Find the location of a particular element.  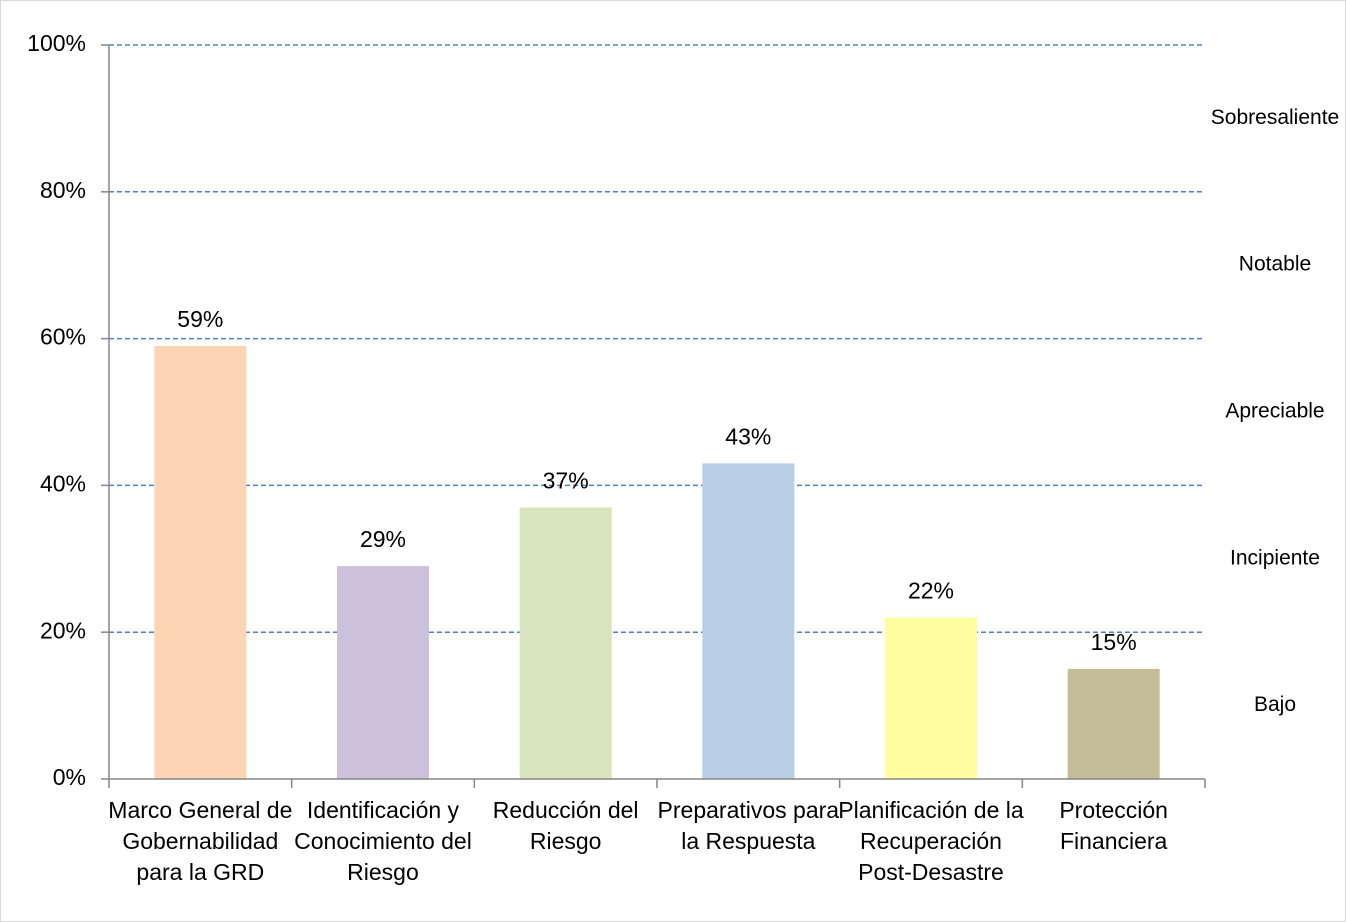

value-label: 29% is located at coordinates (383, 539).